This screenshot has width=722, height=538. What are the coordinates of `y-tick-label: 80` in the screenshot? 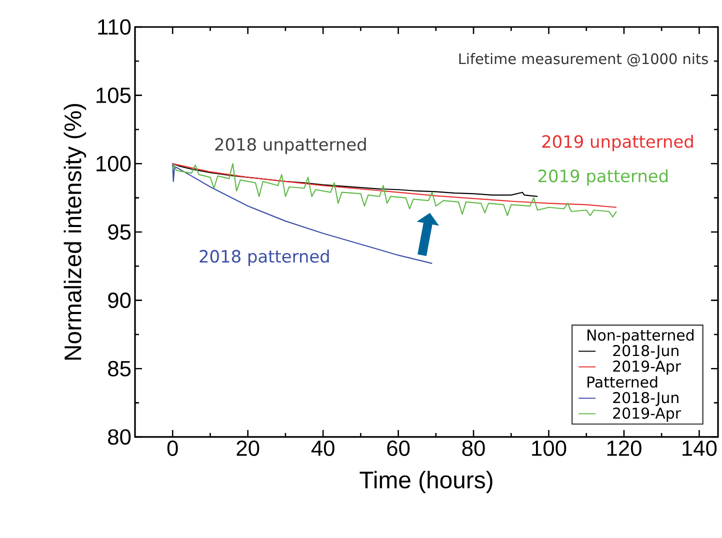 It's located at (119, 437).